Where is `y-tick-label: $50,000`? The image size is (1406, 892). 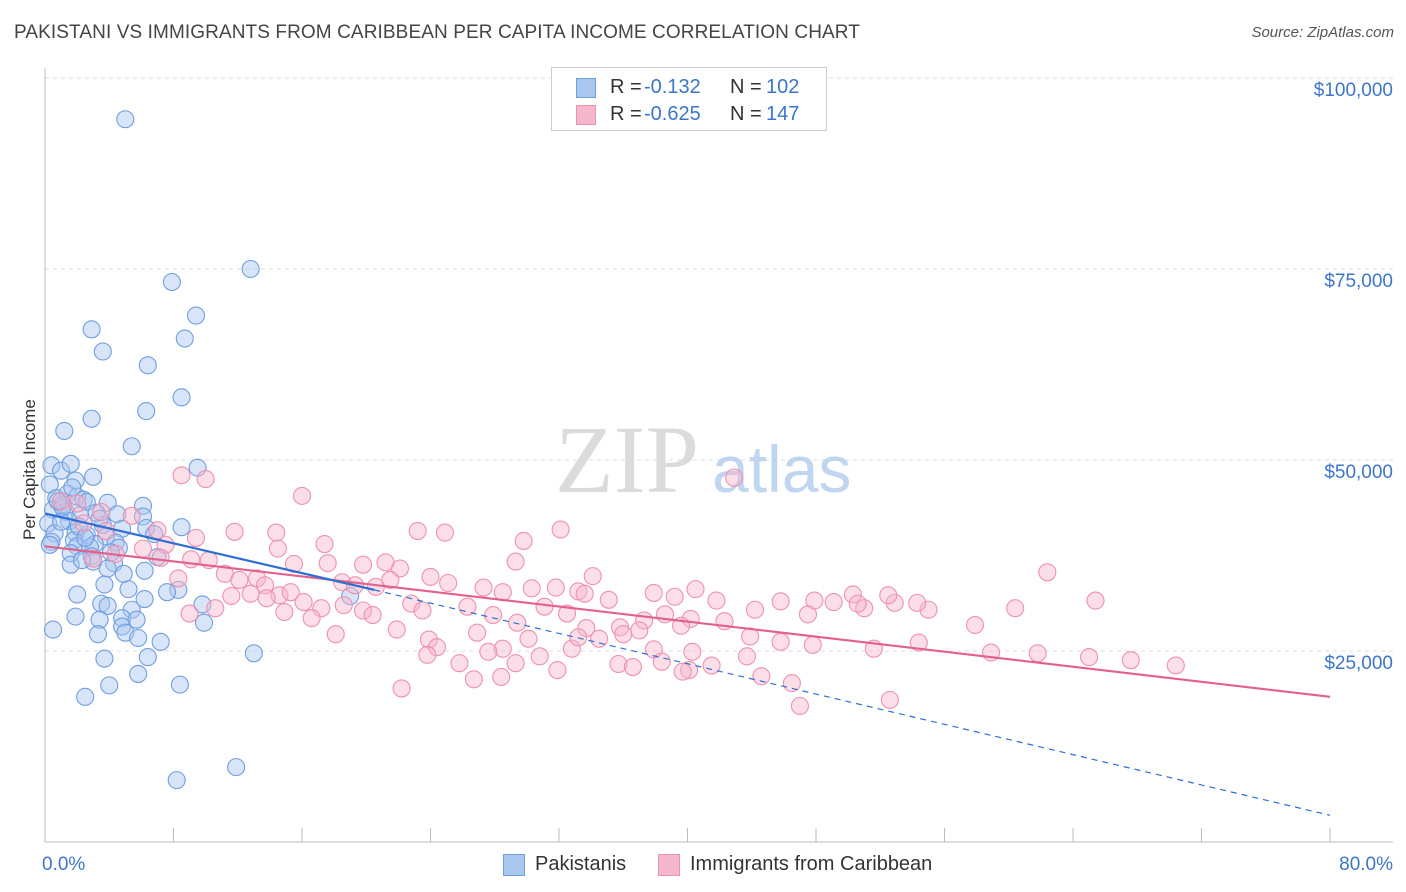 y-tick-label: $50,000 is located at coordinates (1358, 472).